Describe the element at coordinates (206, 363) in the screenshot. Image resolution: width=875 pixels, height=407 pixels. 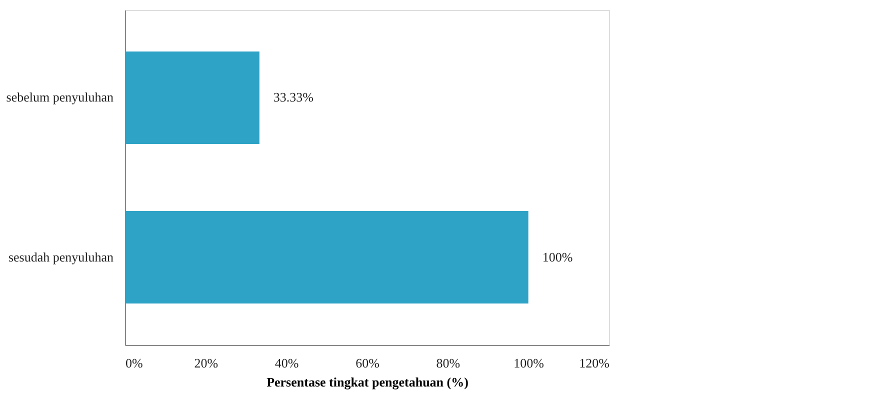
I see `x-tick-label: 20%` at that location.